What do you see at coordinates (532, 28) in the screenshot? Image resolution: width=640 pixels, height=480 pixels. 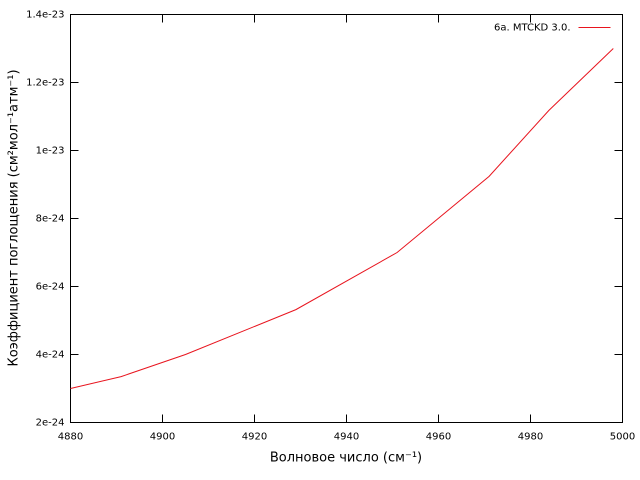 I see `legend-label: 6а. MTCKD 3.0.` at bounding box center [532, 28].